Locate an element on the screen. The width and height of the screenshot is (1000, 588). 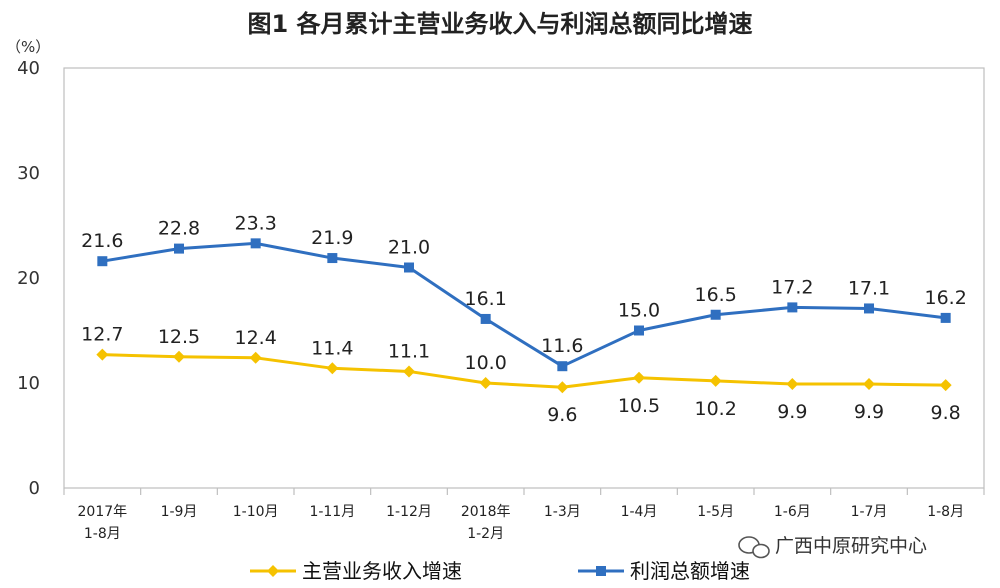
data-label: 15.0 is located at coordinates (639, 311).